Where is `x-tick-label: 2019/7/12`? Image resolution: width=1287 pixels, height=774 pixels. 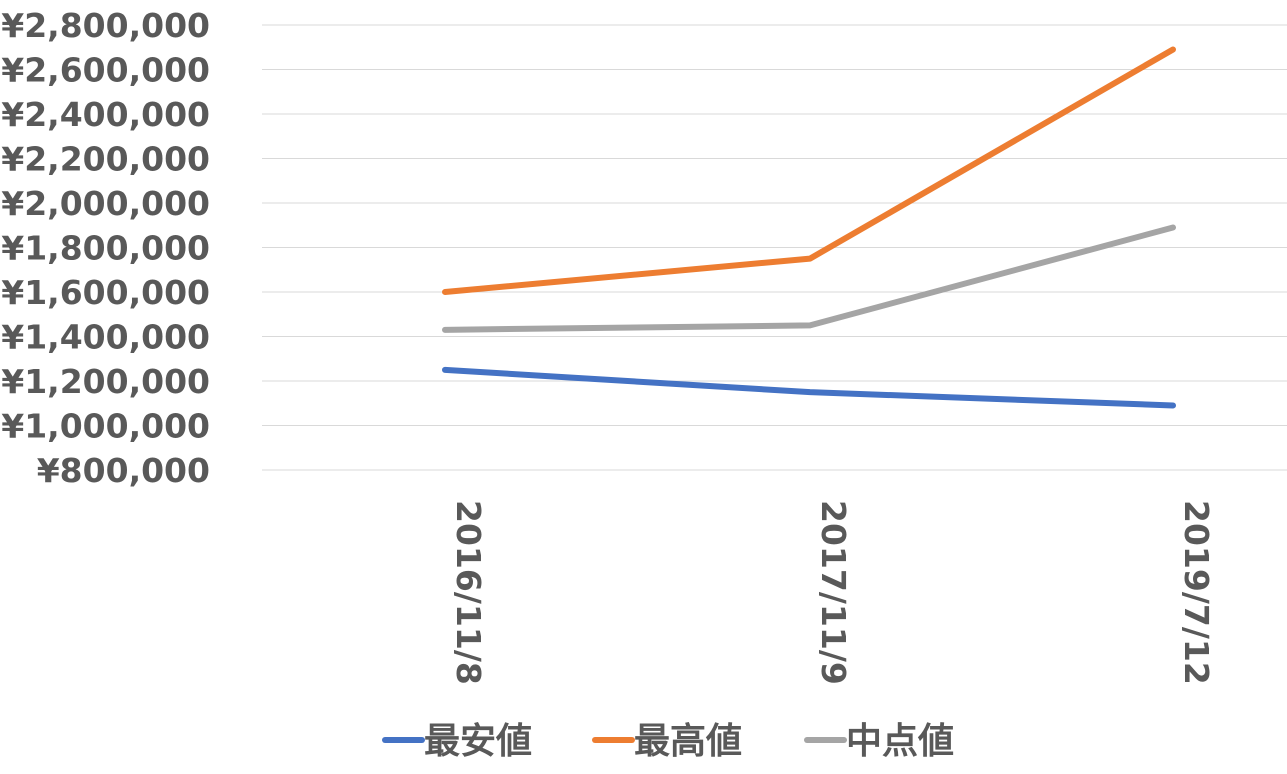
x-tick-label: 2019/7/12 is located at coordinates (1196, 592).